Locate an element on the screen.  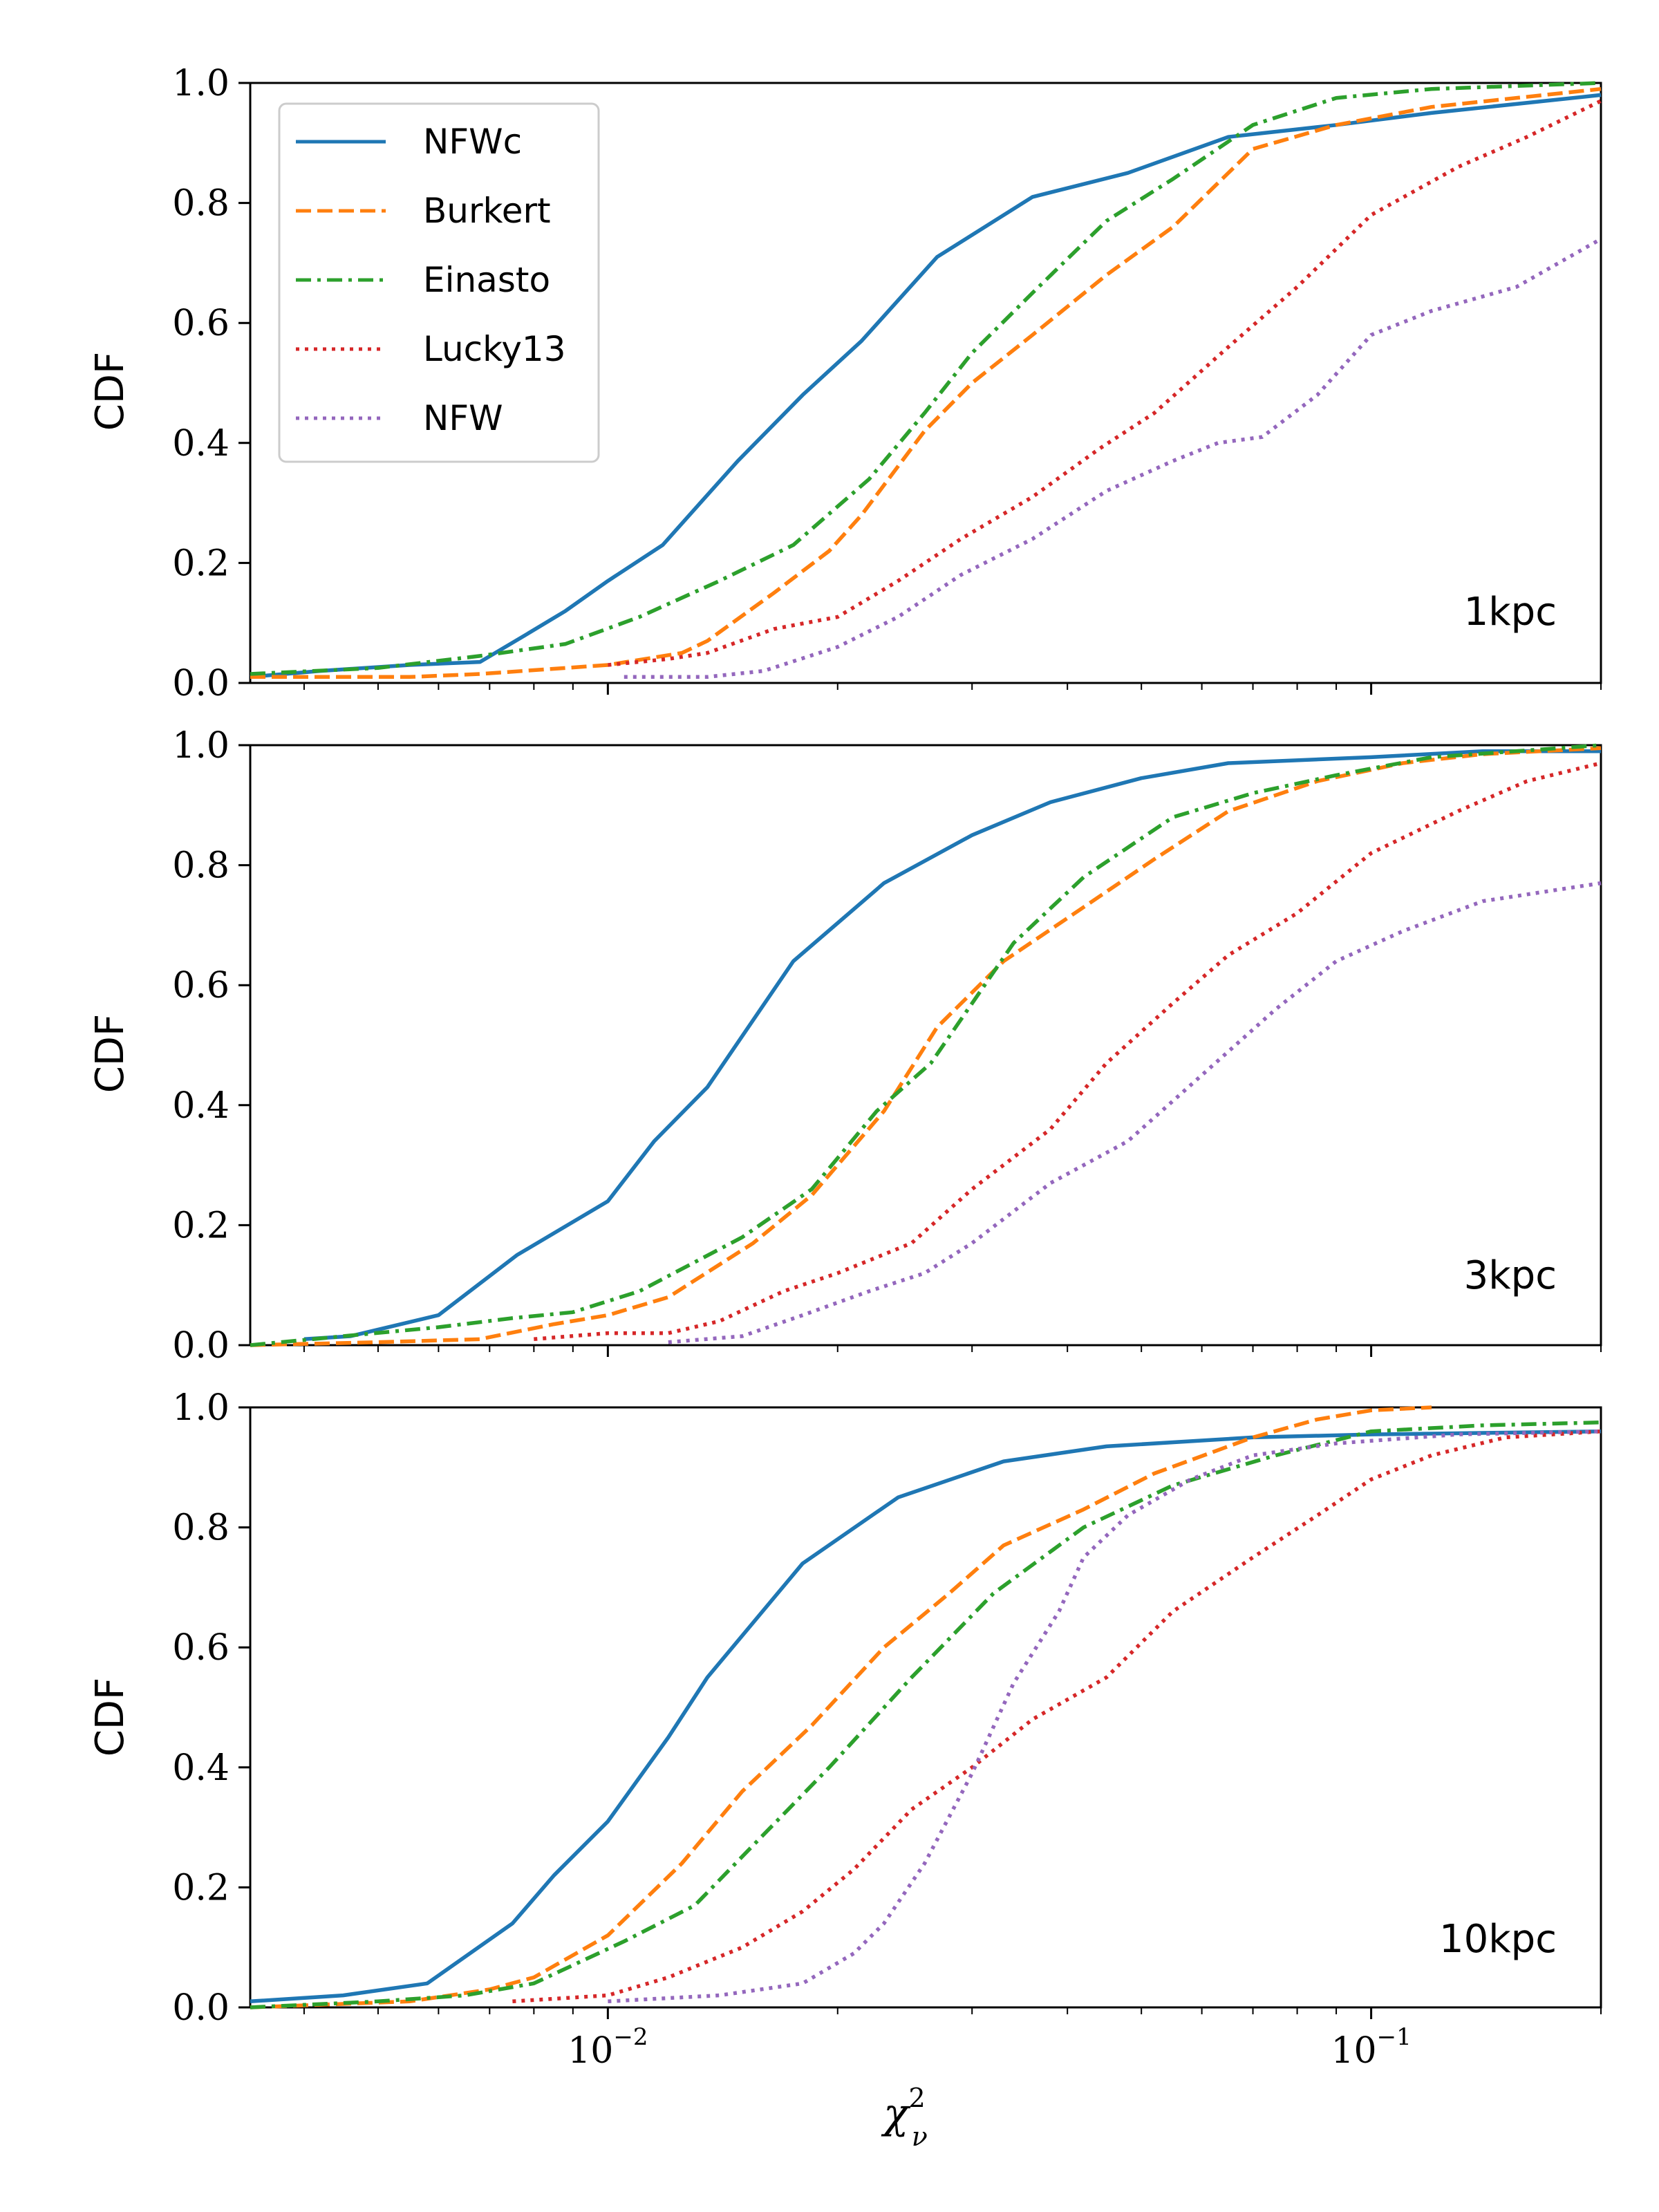
x-axis-label-sub: ν is located at coordinates (920, 2136).